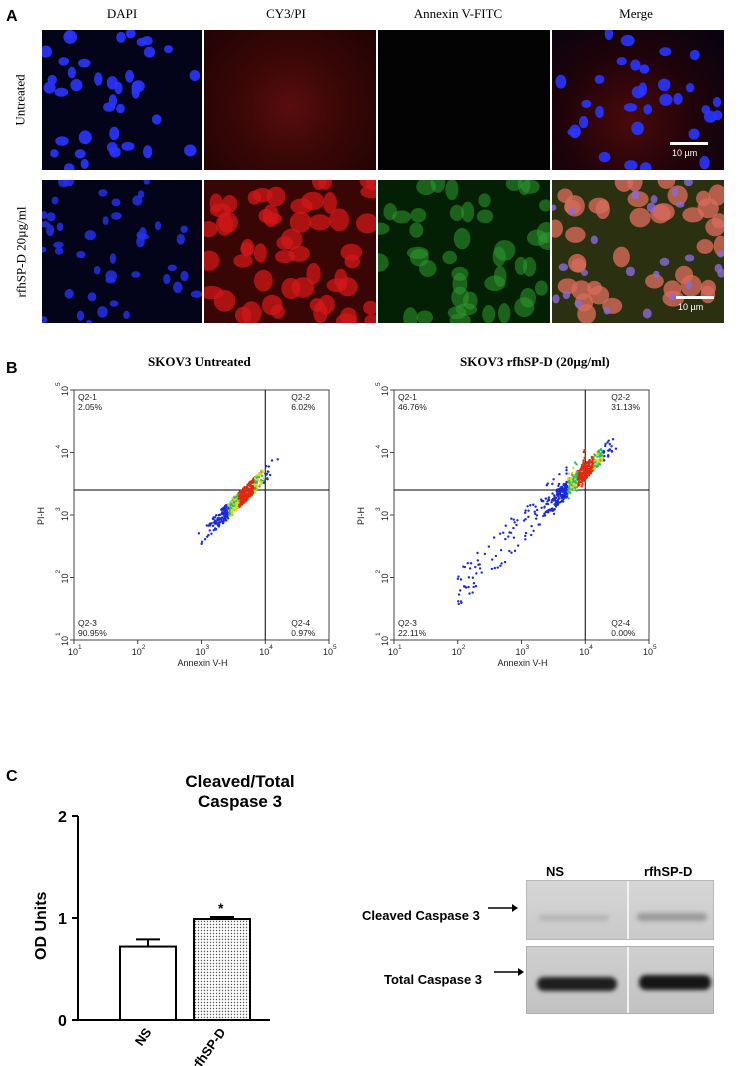  Describe the element at coordinates (300, 397) in the screenshot. I see `quadrant-name: Q2-2` at that location.